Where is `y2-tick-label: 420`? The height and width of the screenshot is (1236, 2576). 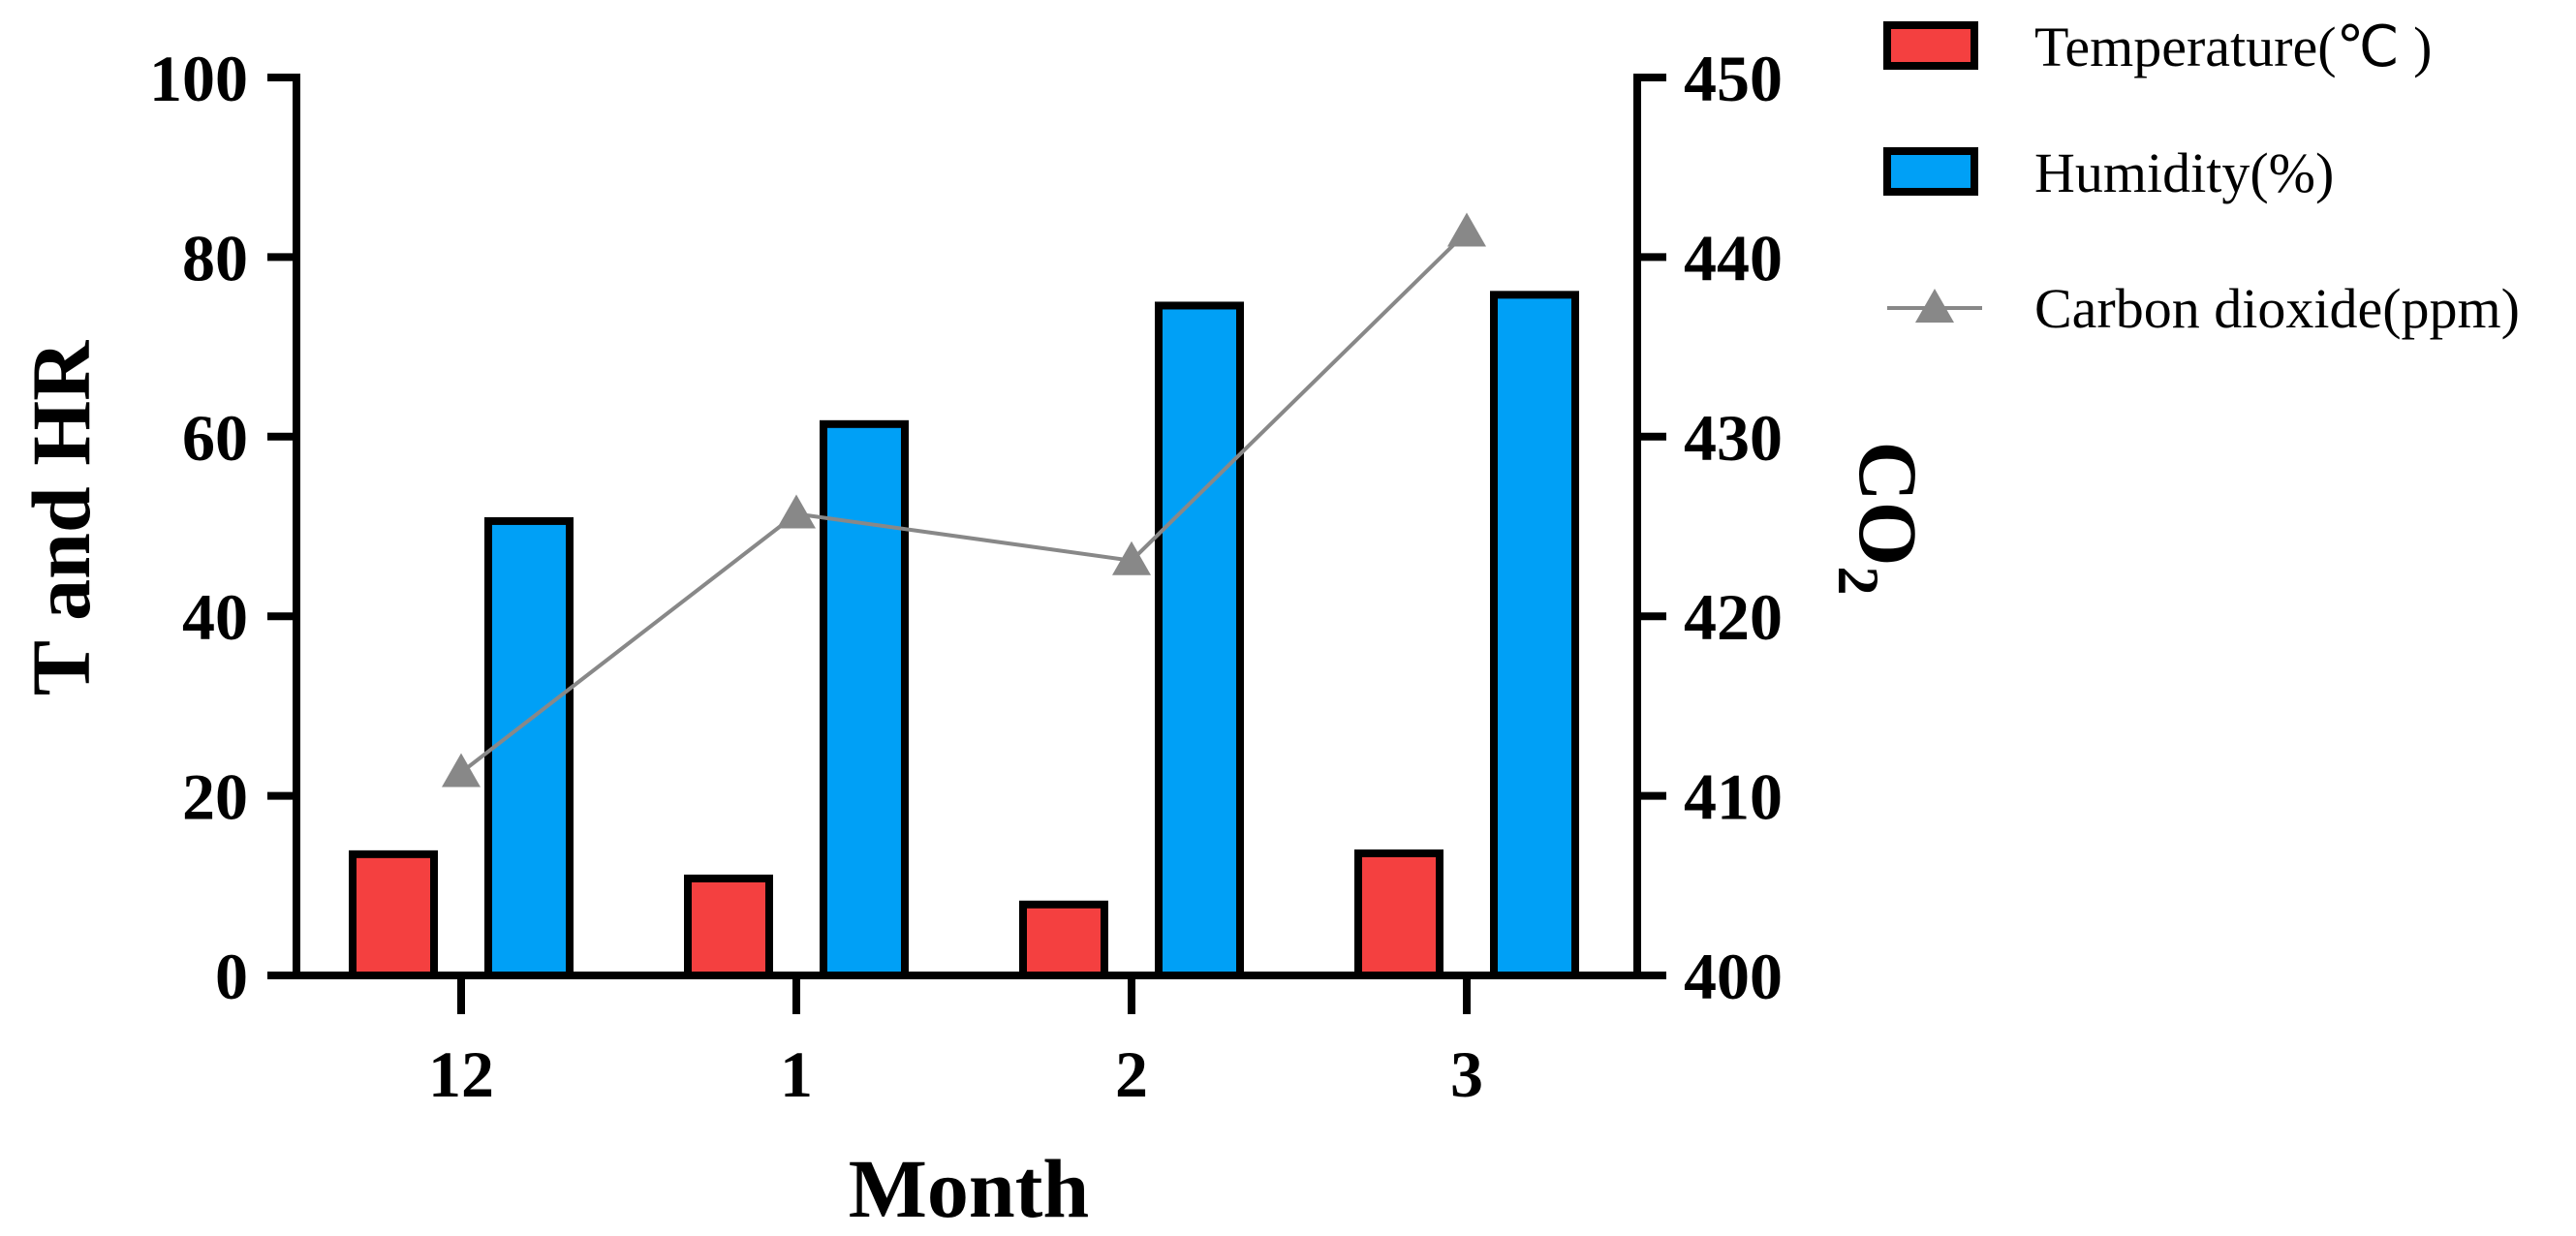 y2-tick-label: 420 is located at coordinates (1733, 617).